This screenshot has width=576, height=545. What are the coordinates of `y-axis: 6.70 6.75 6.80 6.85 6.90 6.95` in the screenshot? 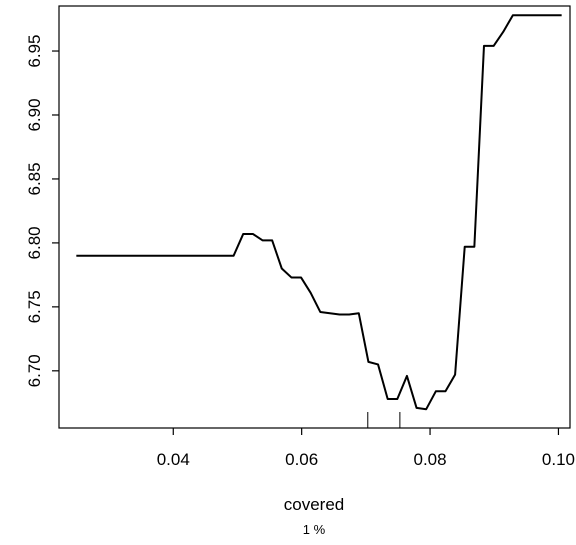 It's located at (42, 210).